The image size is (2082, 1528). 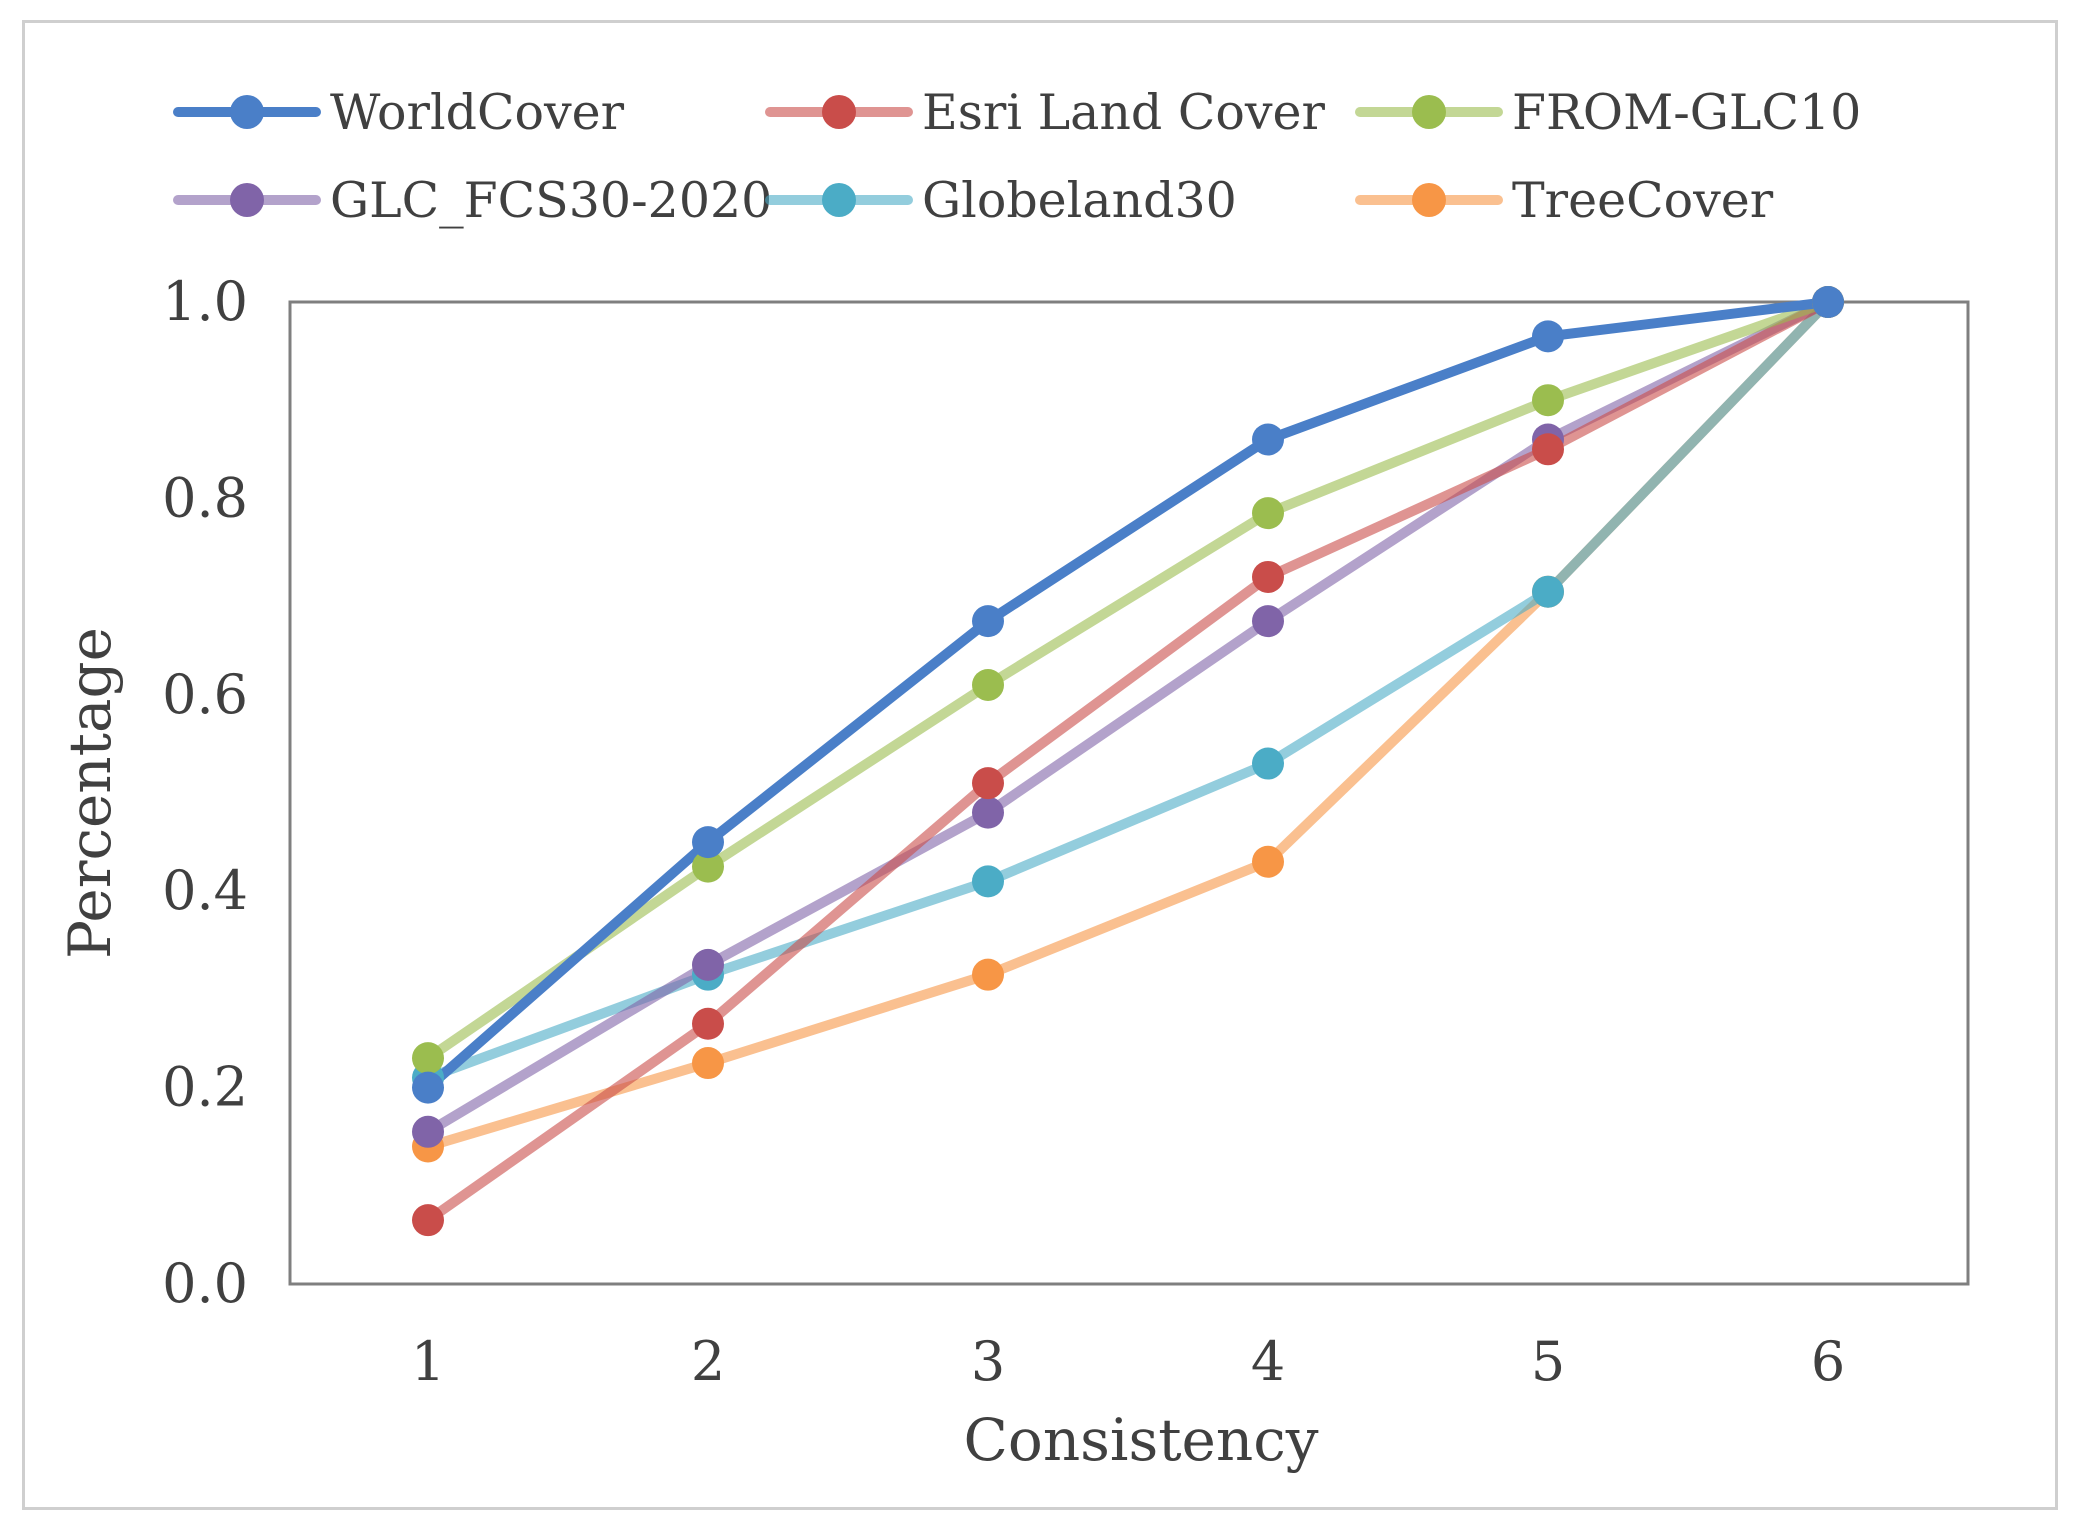 I want to click on legend-item-esri-land-cover: Esri Land Cover, so click(x=1045, y=112).